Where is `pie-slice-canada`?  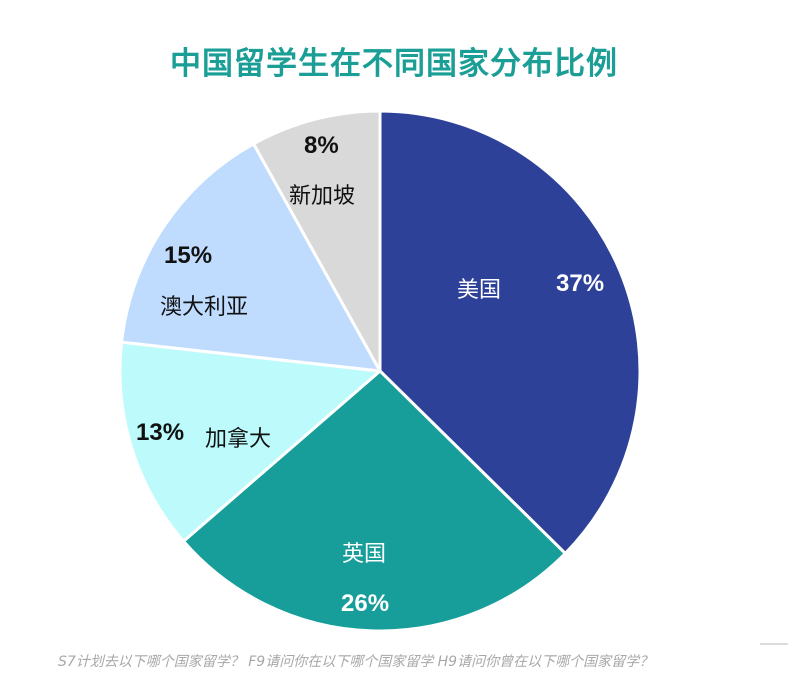 pie-slice-canada is located at coordinates (250, 441).